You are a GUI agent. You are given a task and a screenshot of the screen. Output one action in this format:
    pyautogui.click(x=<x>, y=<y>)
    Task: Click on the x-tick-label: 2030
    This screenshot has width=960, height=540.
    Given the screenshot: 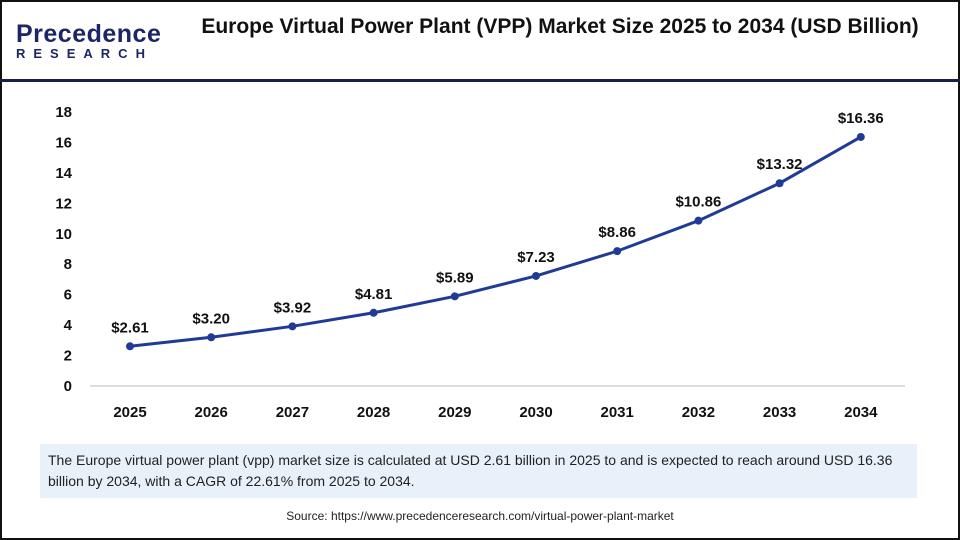 What is the action you would take?
    pyautogui.click(x=535, y=412)
    